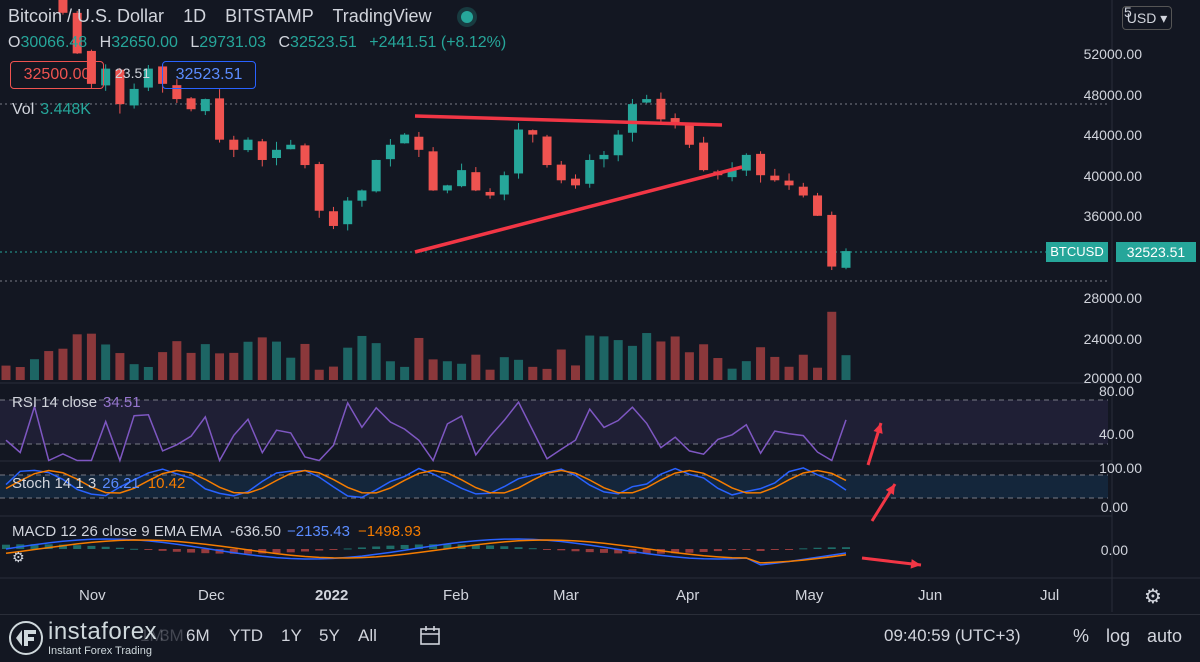  What do you see at coordinates (152, 635) in the screenshot?
I see `range-1m: 1M` at bounding box center [152, 635].